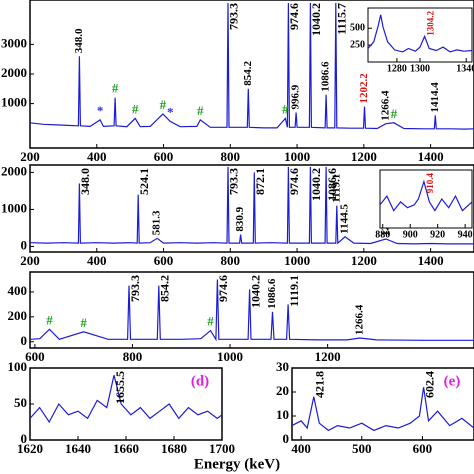 This screenshot has width=474, height=474. I want to click on x-tick-label: 1680, so click(174, 448).